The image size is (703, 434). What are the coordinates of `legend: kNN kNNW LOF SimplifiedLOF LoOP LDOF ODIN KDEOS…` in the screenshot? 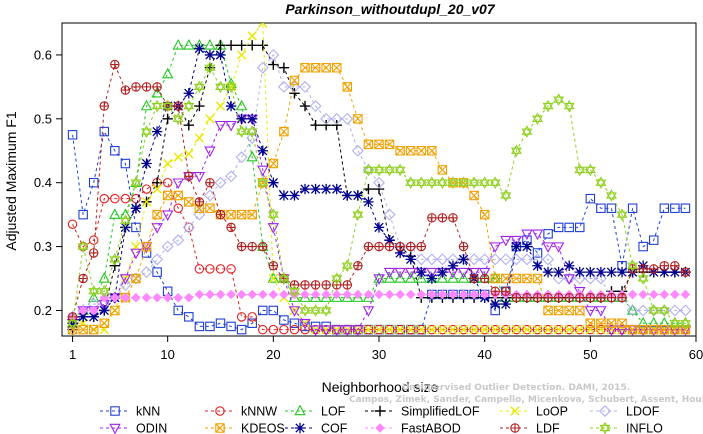 It's located at (381, 419).